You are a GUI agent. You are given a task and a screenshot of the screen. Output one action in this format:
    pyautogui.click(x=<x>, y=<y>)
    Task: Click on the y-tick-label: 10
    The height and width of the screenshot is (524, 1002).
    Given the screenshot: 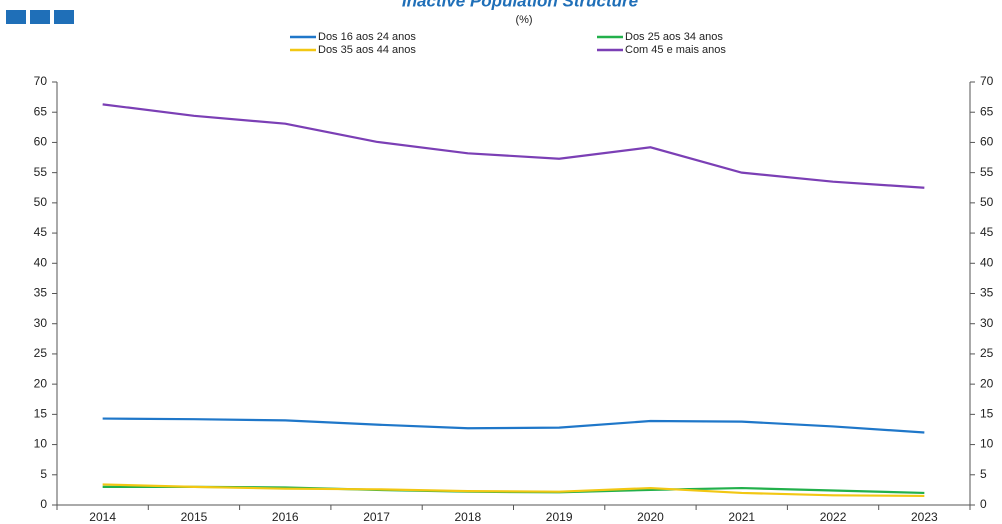 What is the action you would take?
    pyautogui.click(x=41, y=444)
    